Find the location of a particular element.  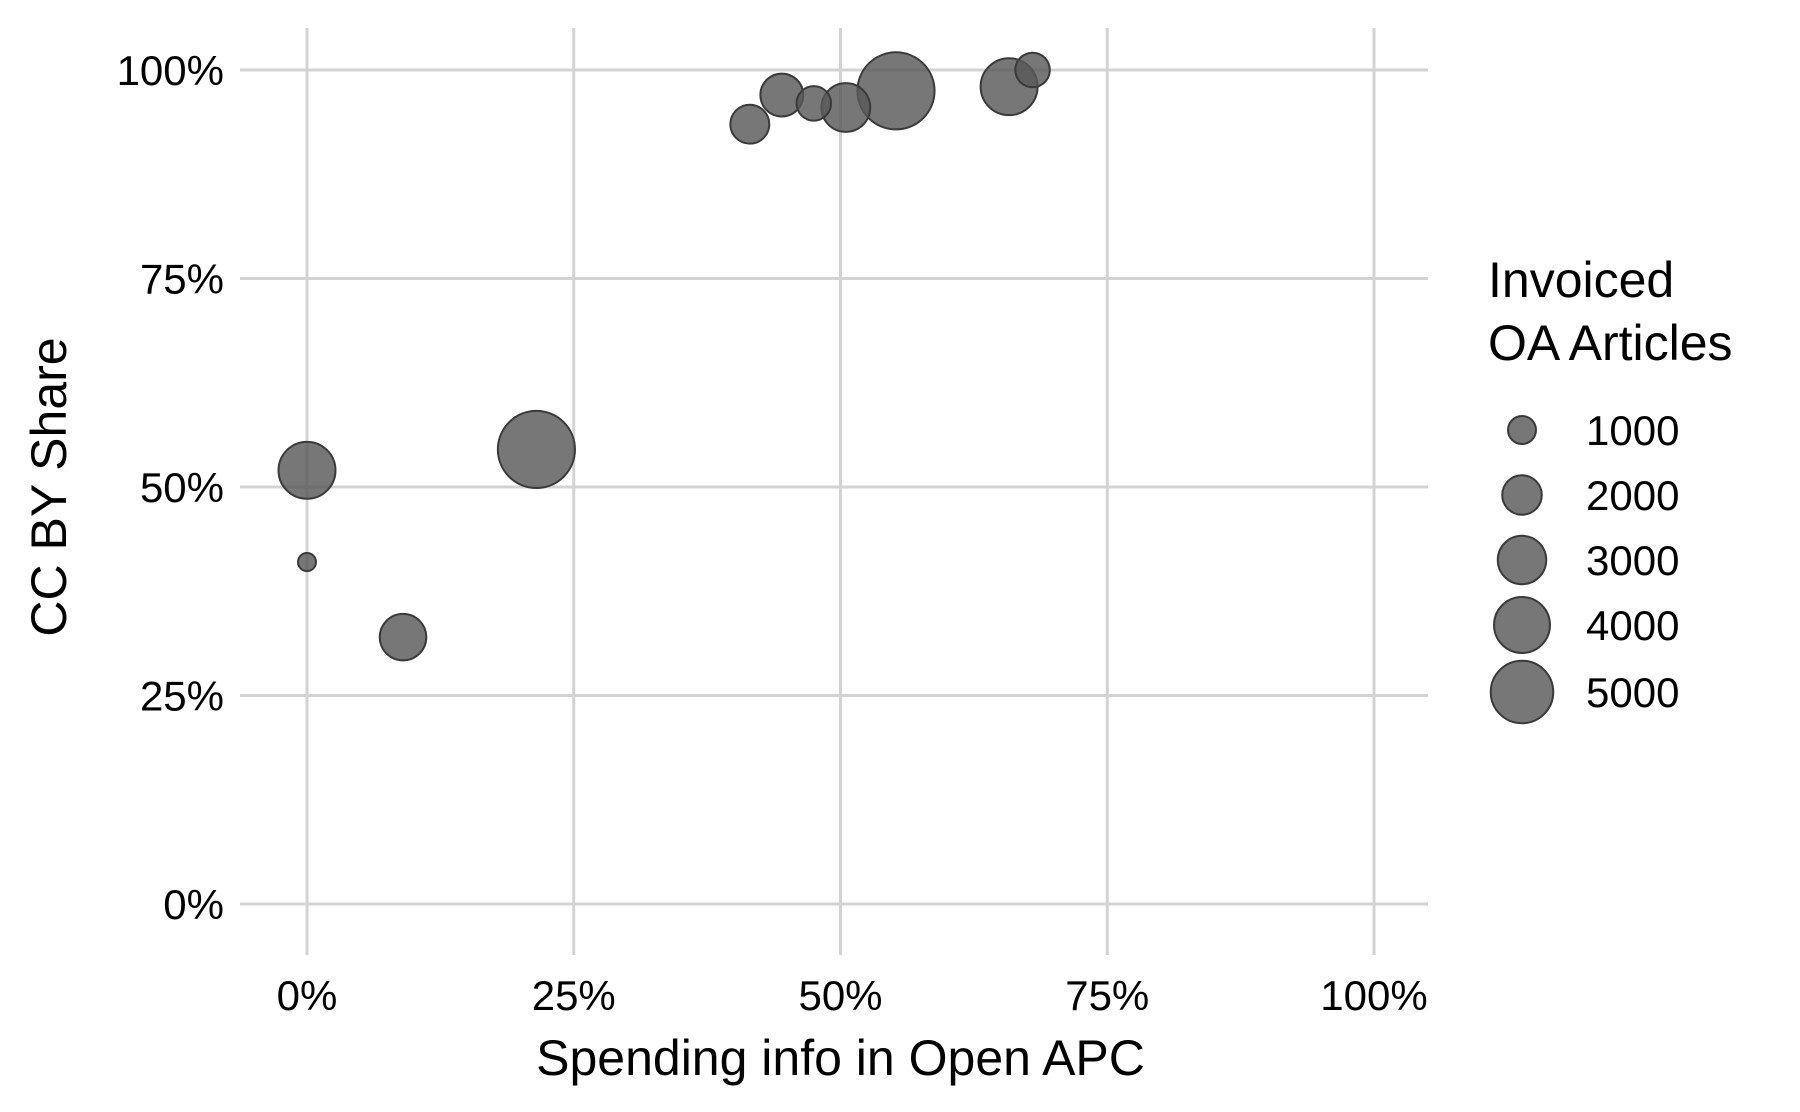

legend-key-label: 5000 is located at coordinates (1632, 692).